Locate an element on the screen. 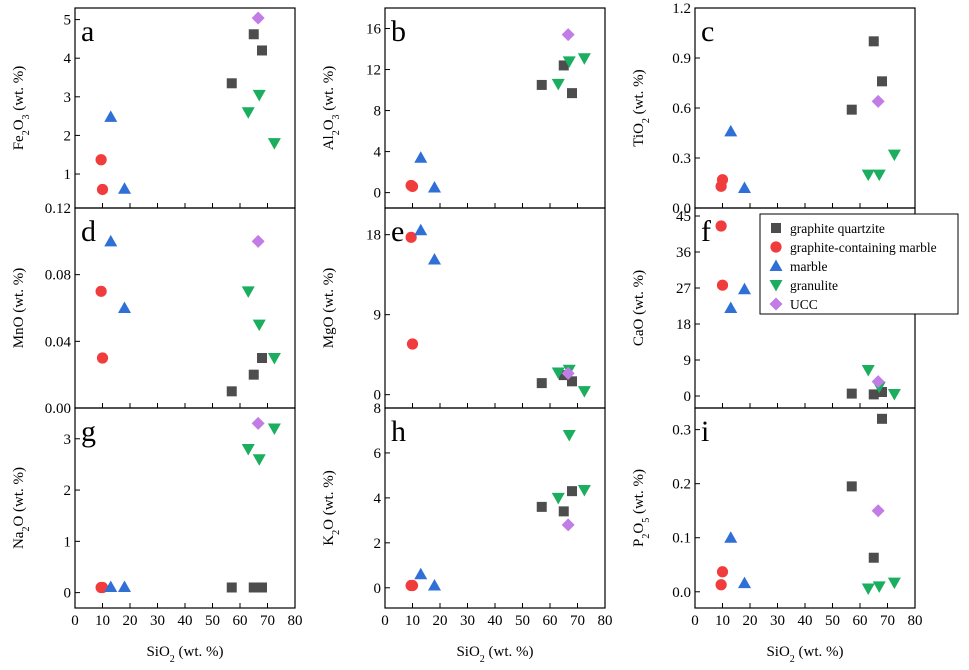 This screenshot has height=670, width=969. y-tick-label: 27 is located at coordinates (684, 289).